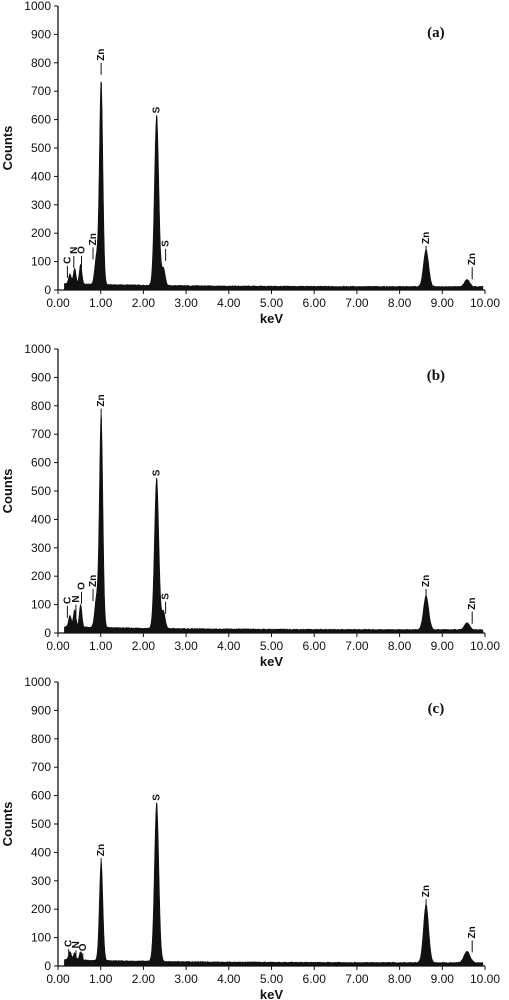 The width and height of the screenshot is (509, 1000). I want to click on spectrum-area, so click(274, 884).